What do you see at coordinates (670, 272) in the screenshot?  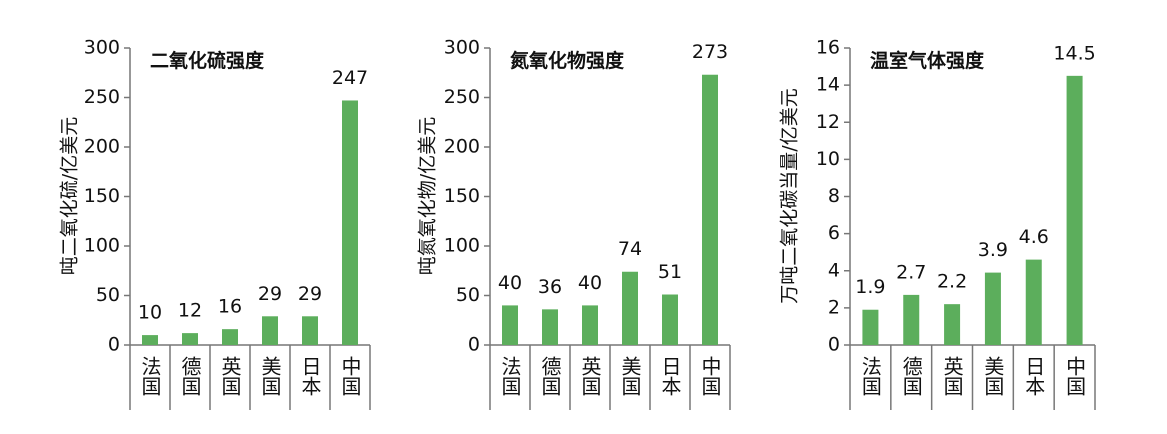 I see `value-label: 51` at bounding box center [670, 272].